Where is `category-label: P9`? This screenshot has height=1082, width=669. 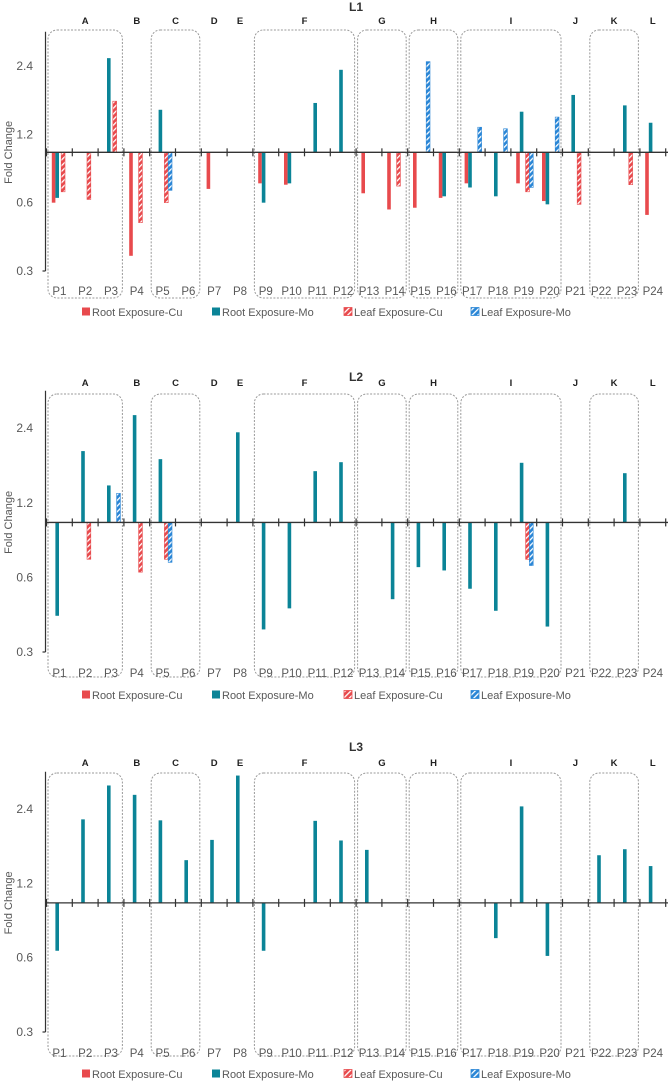 category-label: P9 is located at coordinates (266, 292).